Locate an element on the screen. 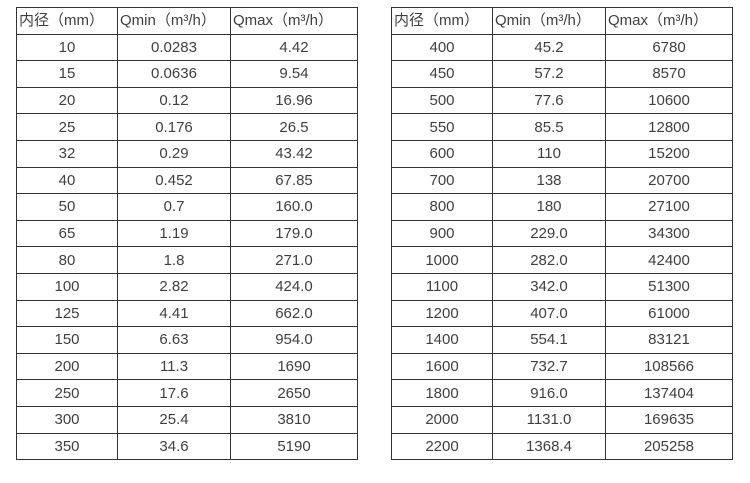 This screenshot has height=483, width=750. qmax-cell: 954.0 is located at coordinates (294, 340).